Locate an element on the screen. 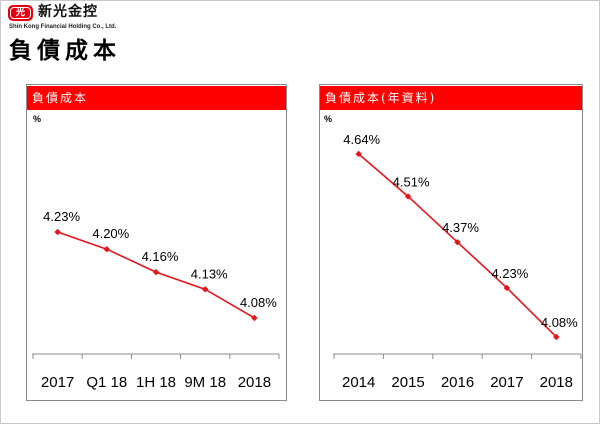 Image resolution: width=600 pixels, height=424 pixels. chart-header: 負債成本(年資料) is located at coordinates (451, 98).